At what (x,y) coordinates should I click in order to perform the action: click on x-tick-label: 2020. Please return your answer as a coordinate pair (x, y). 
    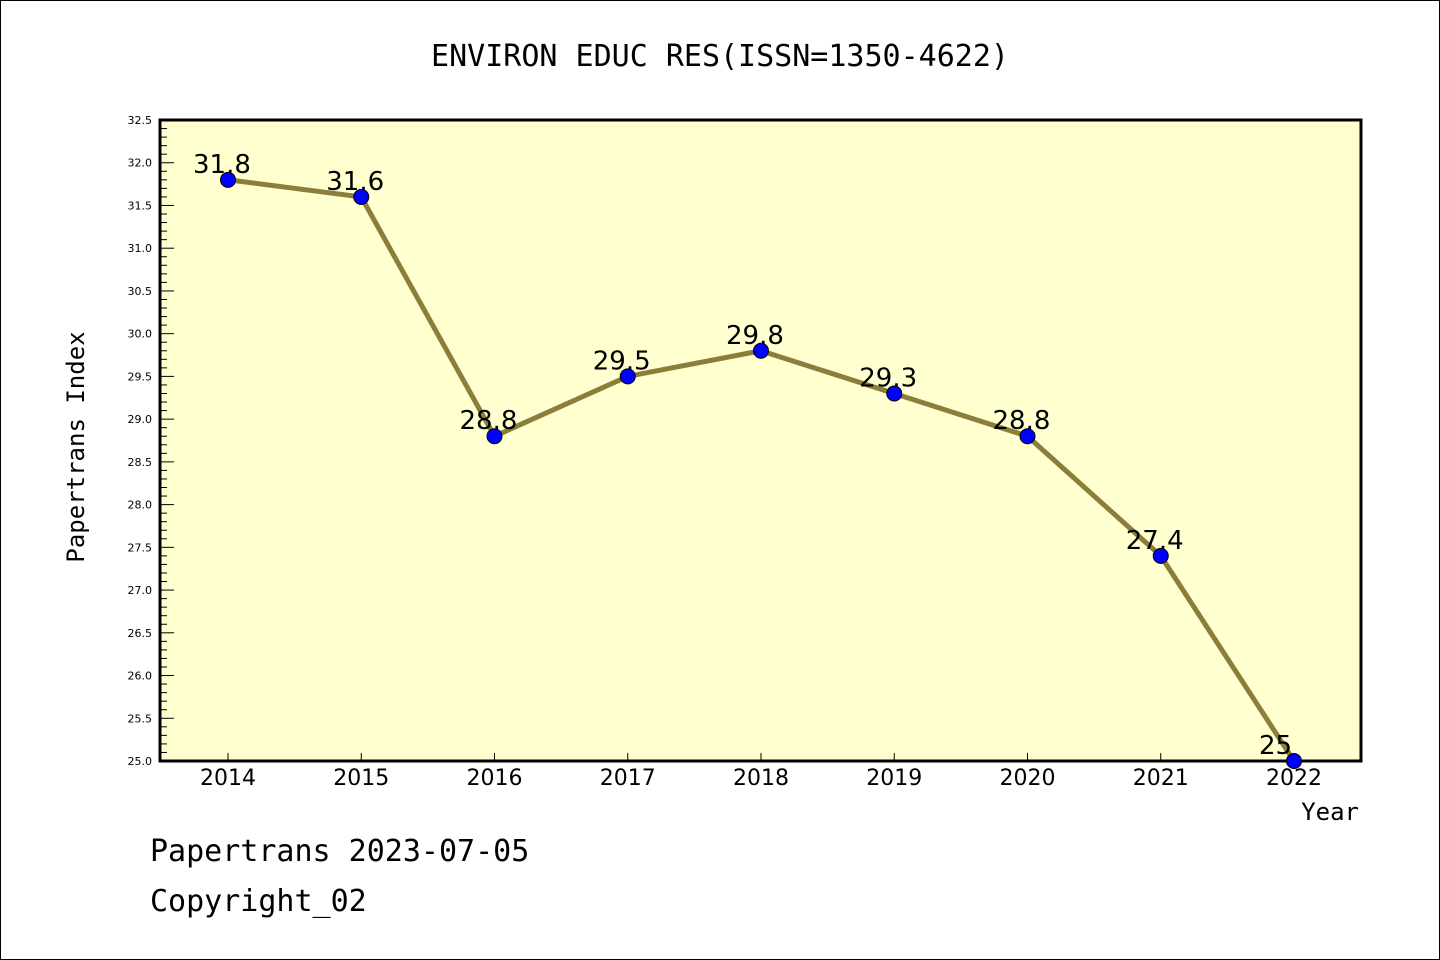
    Looking at the image, I should click on (1028, 778).